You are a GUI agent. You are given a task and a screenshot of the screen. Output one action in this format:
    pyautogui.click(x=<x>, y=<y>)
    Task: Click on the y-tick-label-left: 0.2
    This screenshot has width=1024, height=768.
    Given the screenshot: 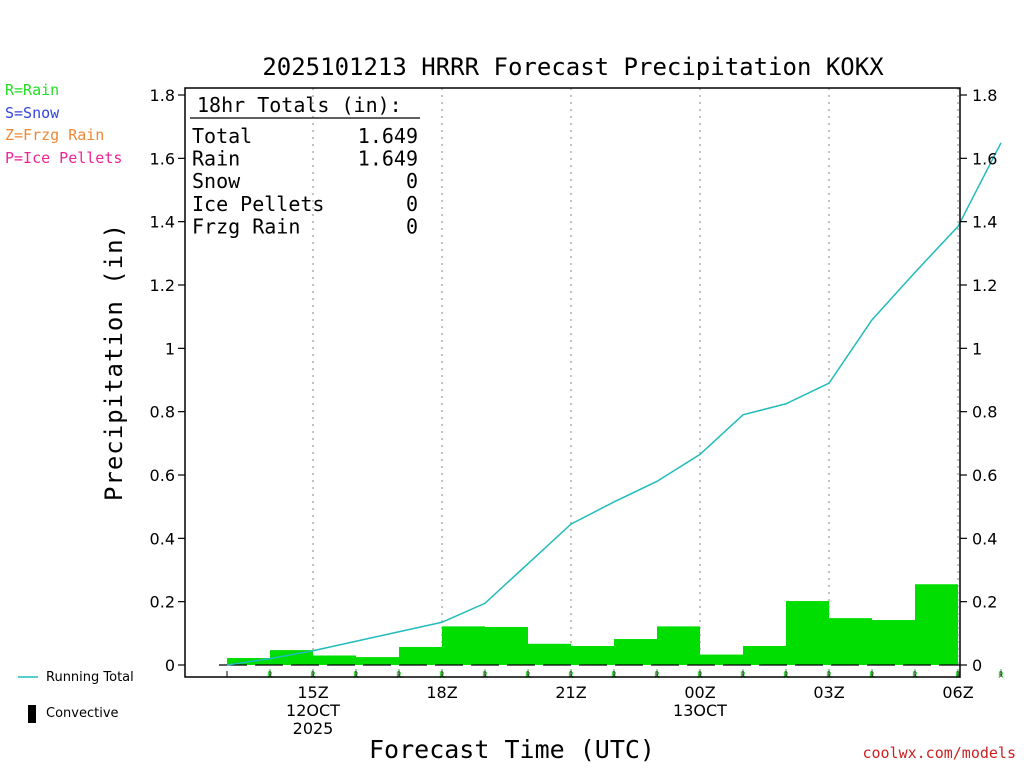 What is the action you would take?
    pyautogui.click(x=162, y=602)
    